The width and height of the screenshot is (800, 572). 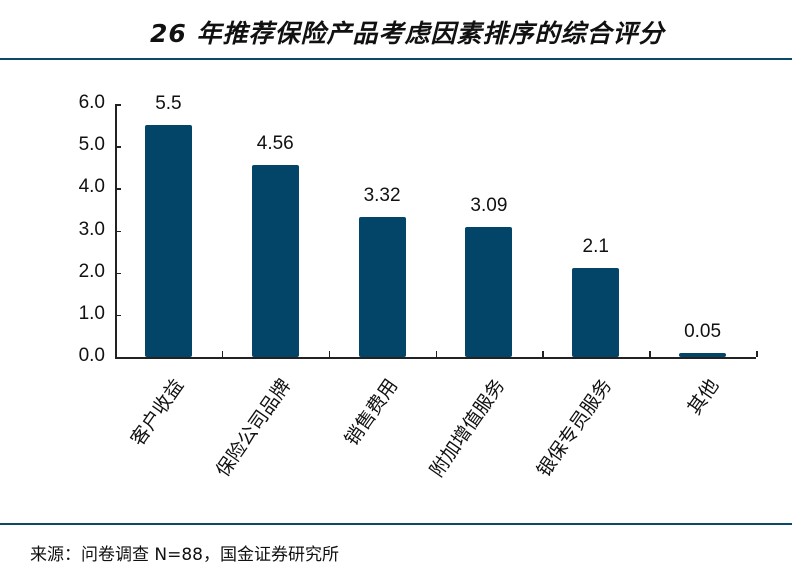 I want to click on category-label: 银保专员服务, so click(x=574, y=428).